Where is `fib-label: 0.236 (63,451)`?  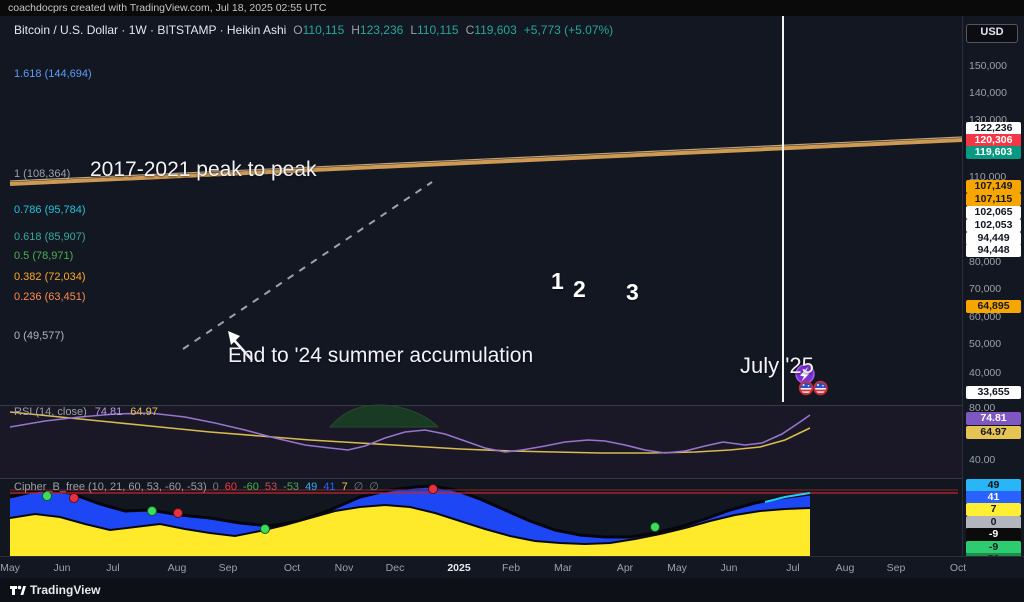 fib-label: 0.236 (63,451) is located at coordinates (50, 297).